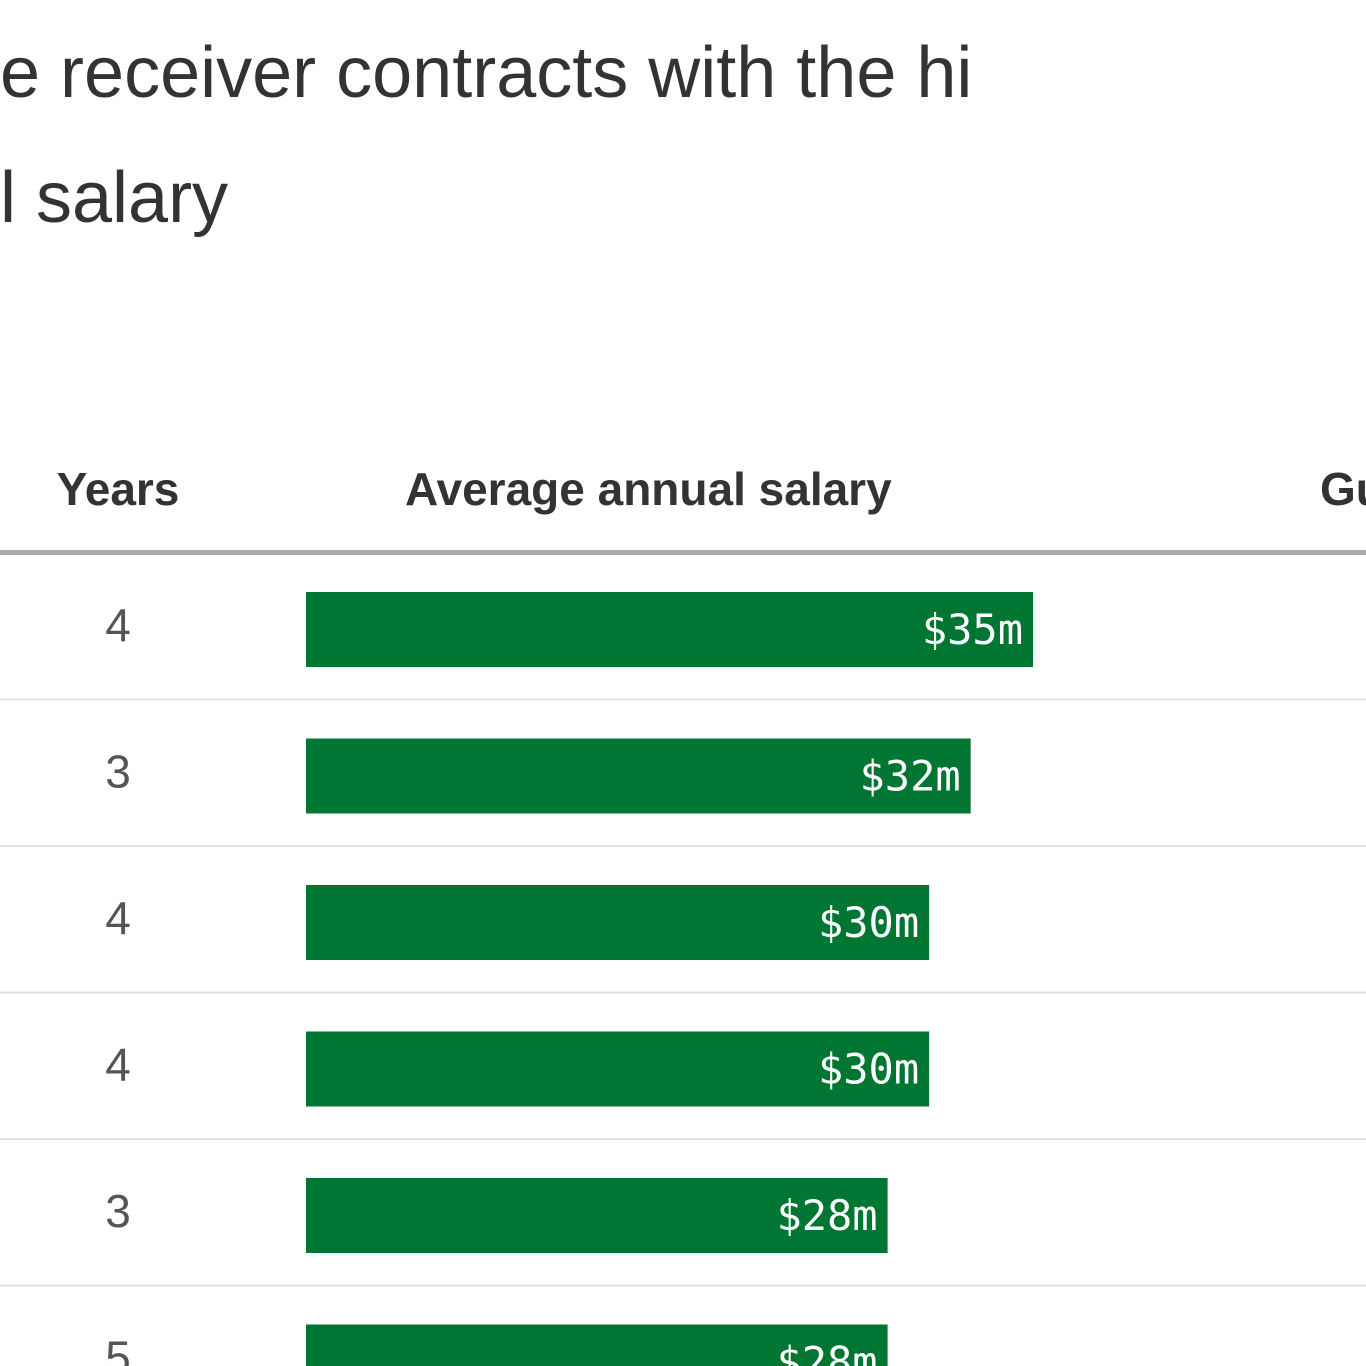  Describe the element at coordinates (114, 198) in the screenshot. I see `title-line: l salary` at that location.